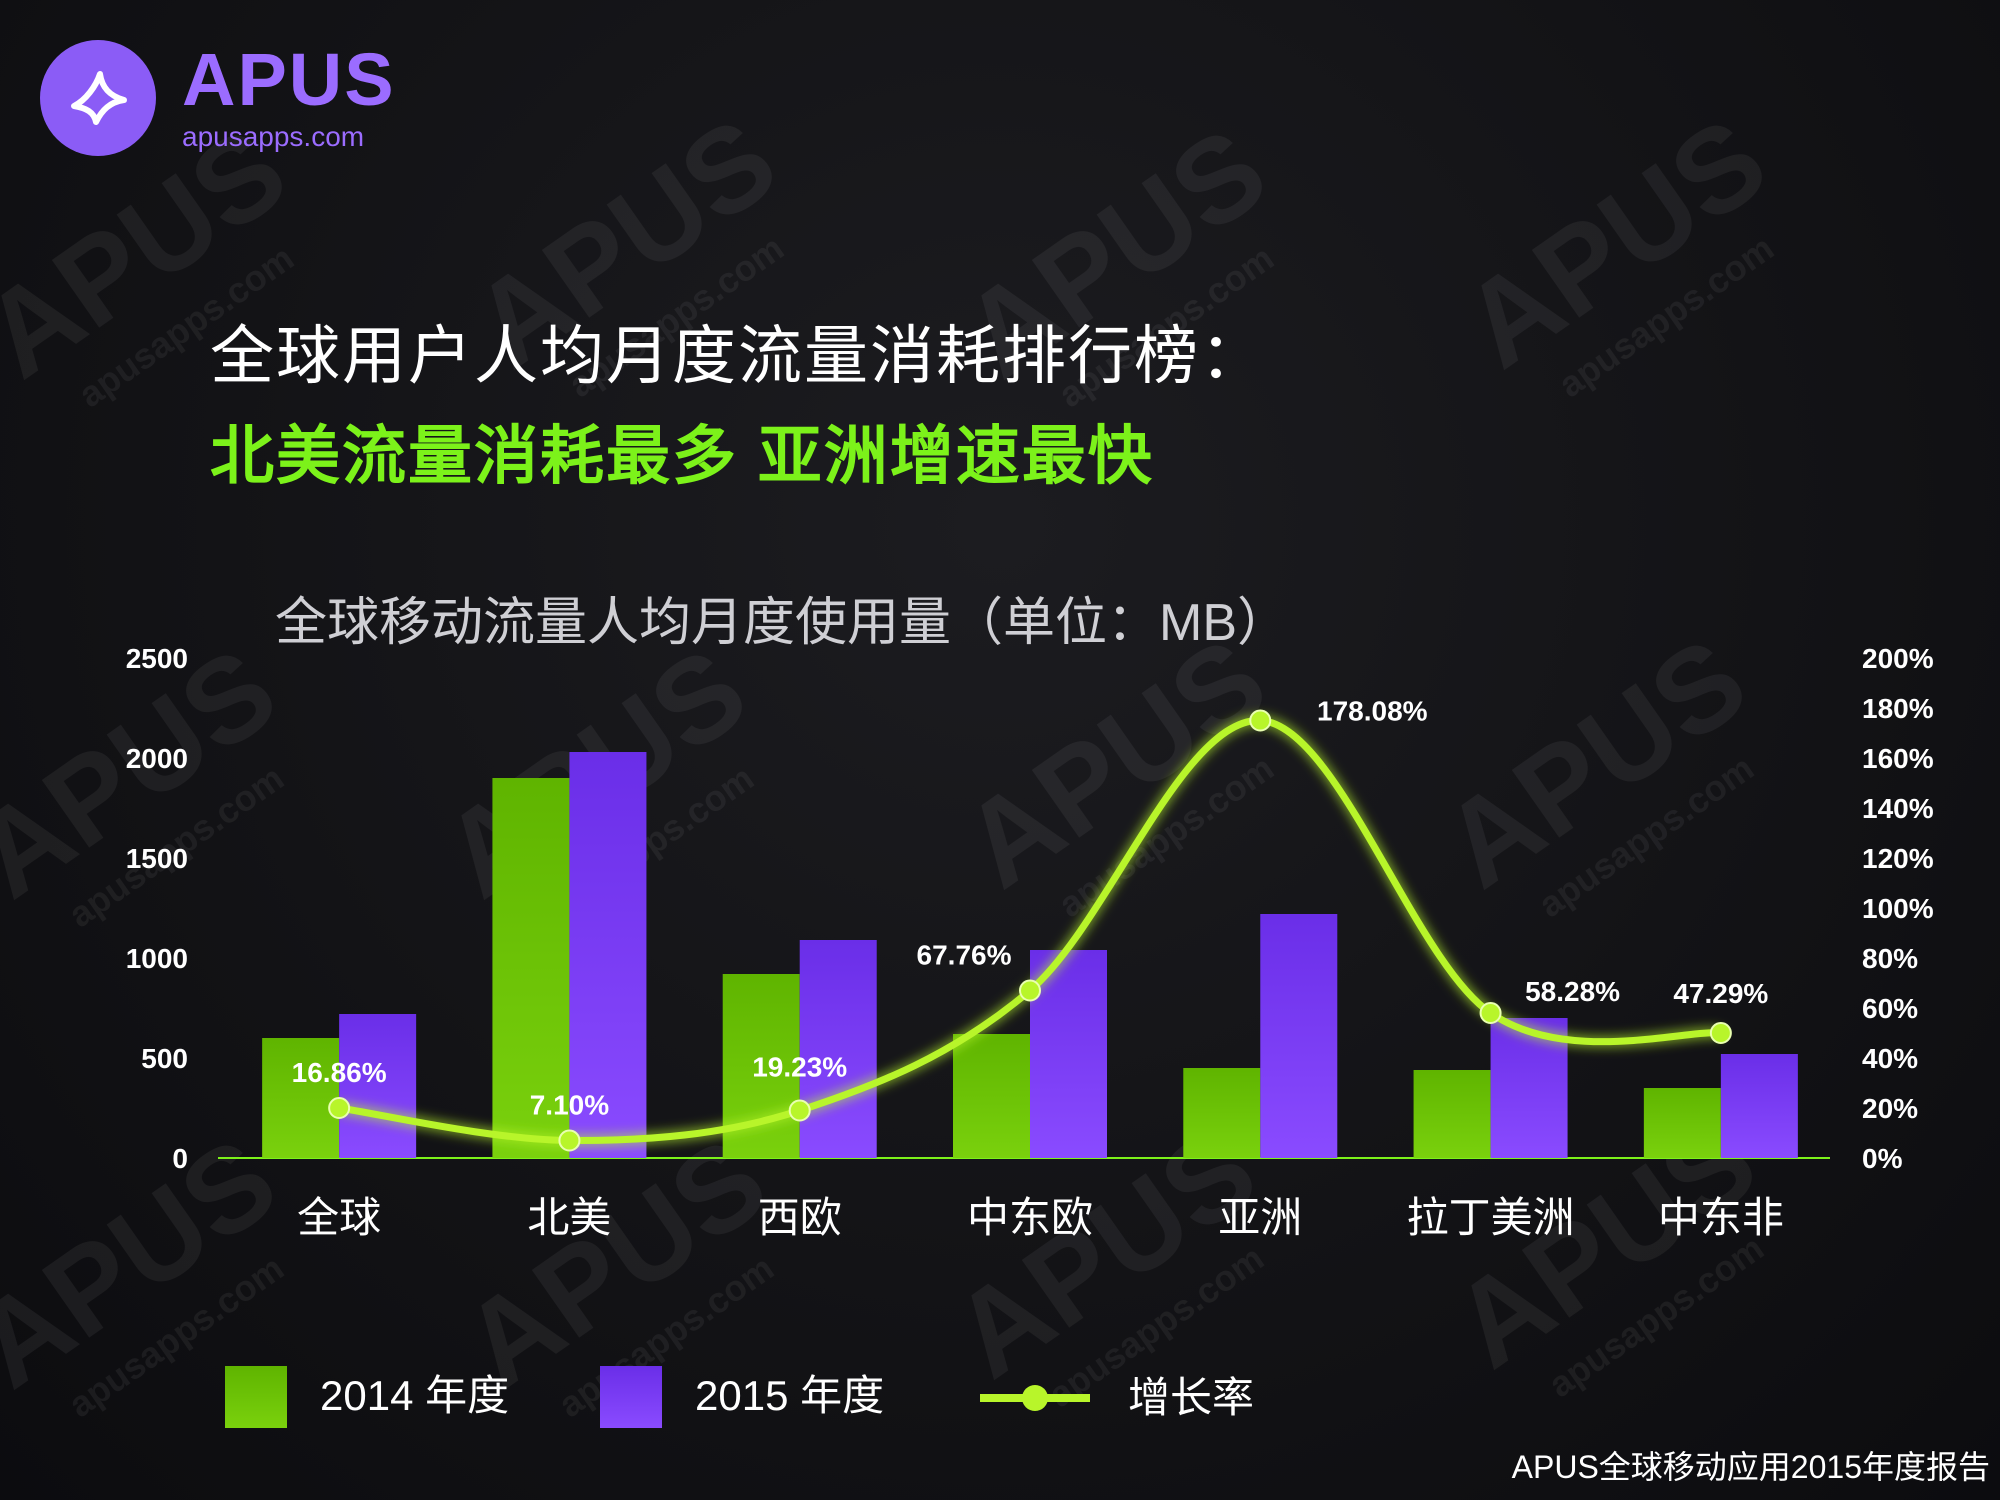 The height and width of the screenshot is (1500, 2000). I want to click on y-right-tick-label: 160%, so click(1898, 758).